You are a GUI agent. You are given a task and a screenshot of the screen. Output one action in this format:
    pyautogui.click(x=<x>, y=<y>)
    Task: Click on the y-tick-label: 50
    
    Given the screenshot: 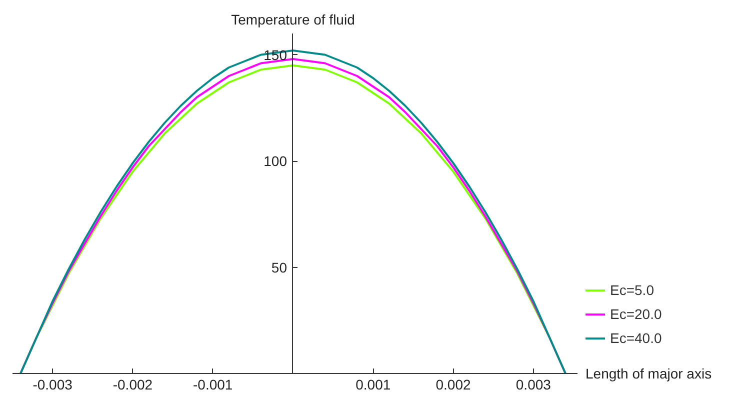 What is the action you would take?
    pyautogui.click(x=279, y=267)
    